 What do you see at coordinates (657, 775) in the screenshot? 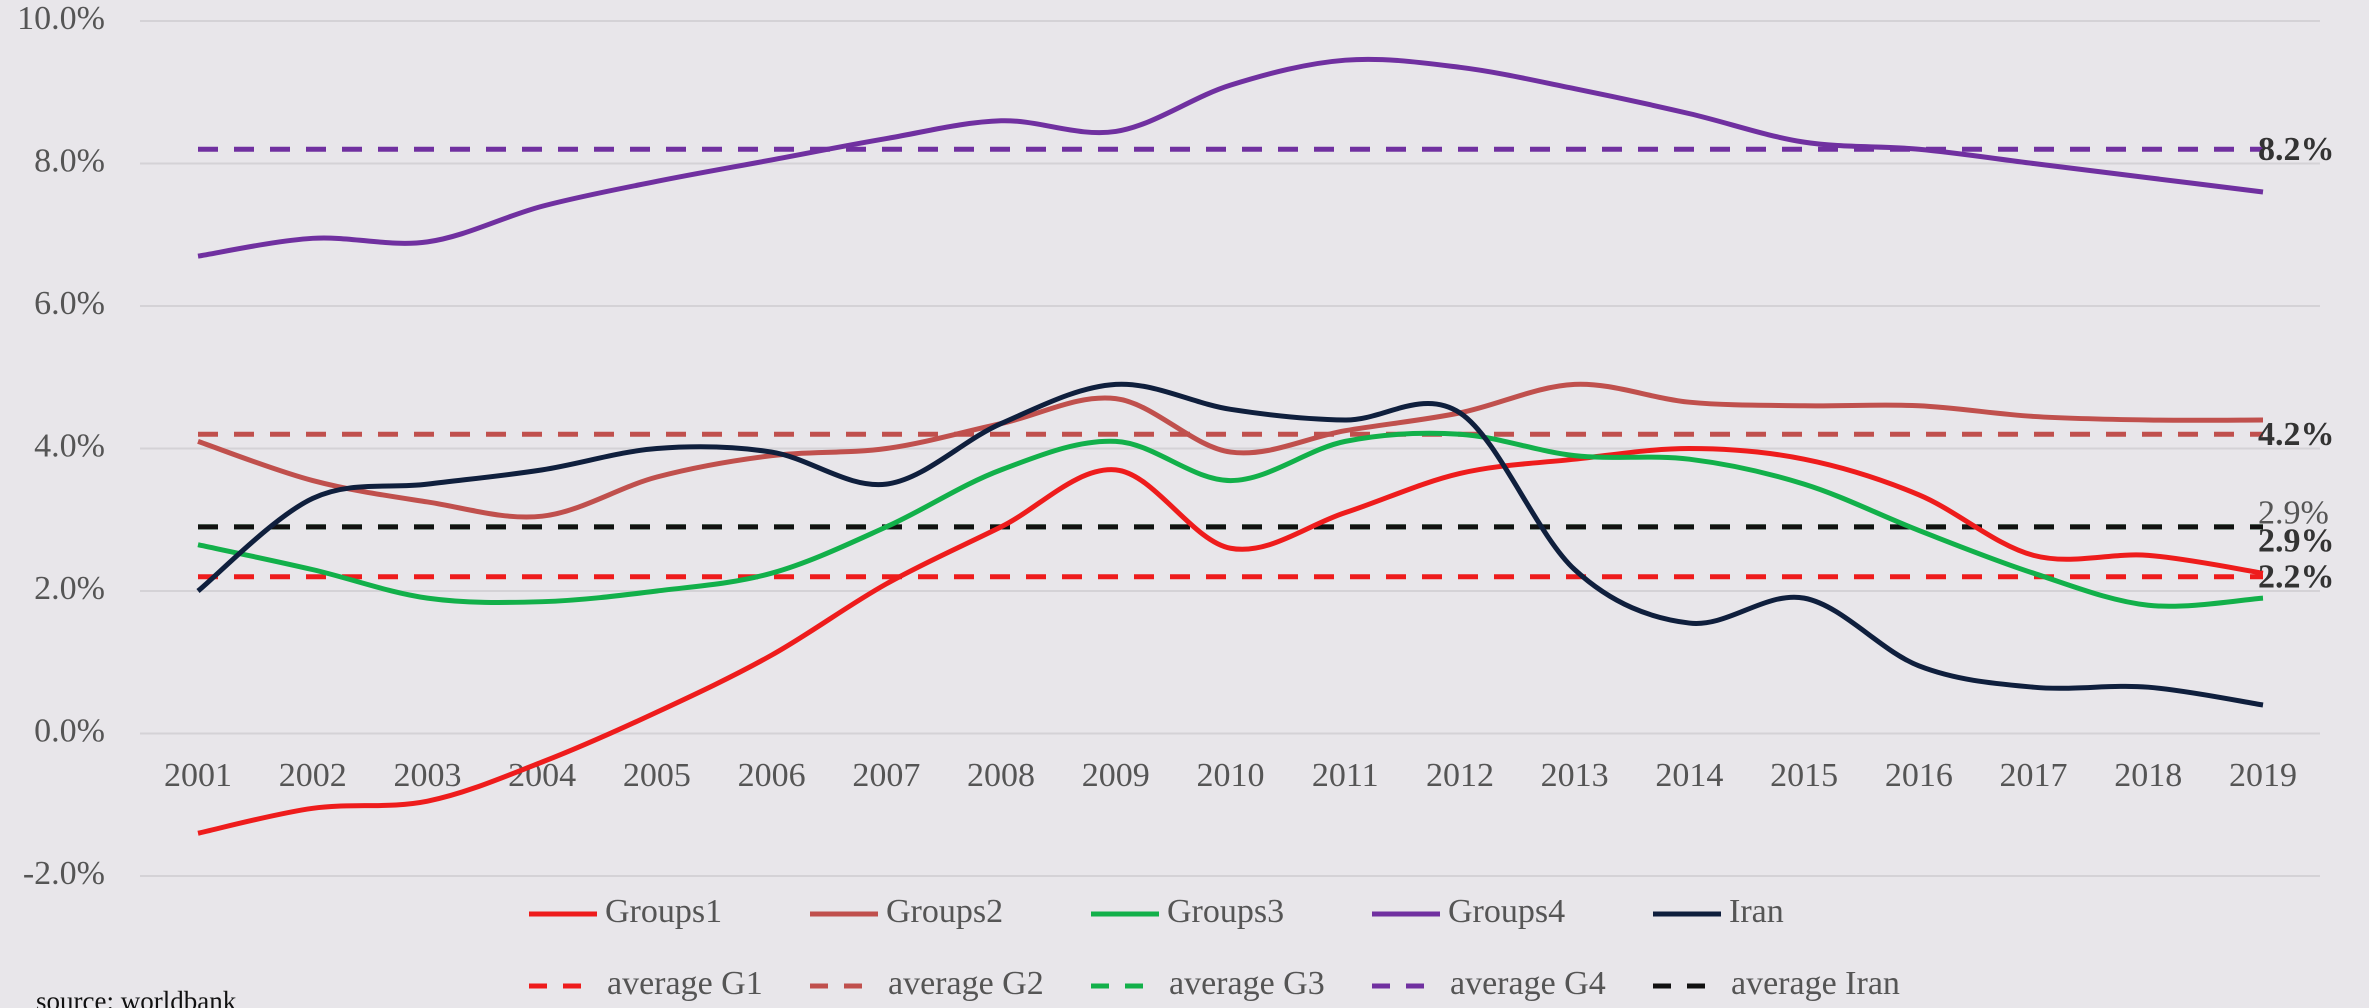
I see `x-tick-label: 2005` at bounding box center [657, 775].